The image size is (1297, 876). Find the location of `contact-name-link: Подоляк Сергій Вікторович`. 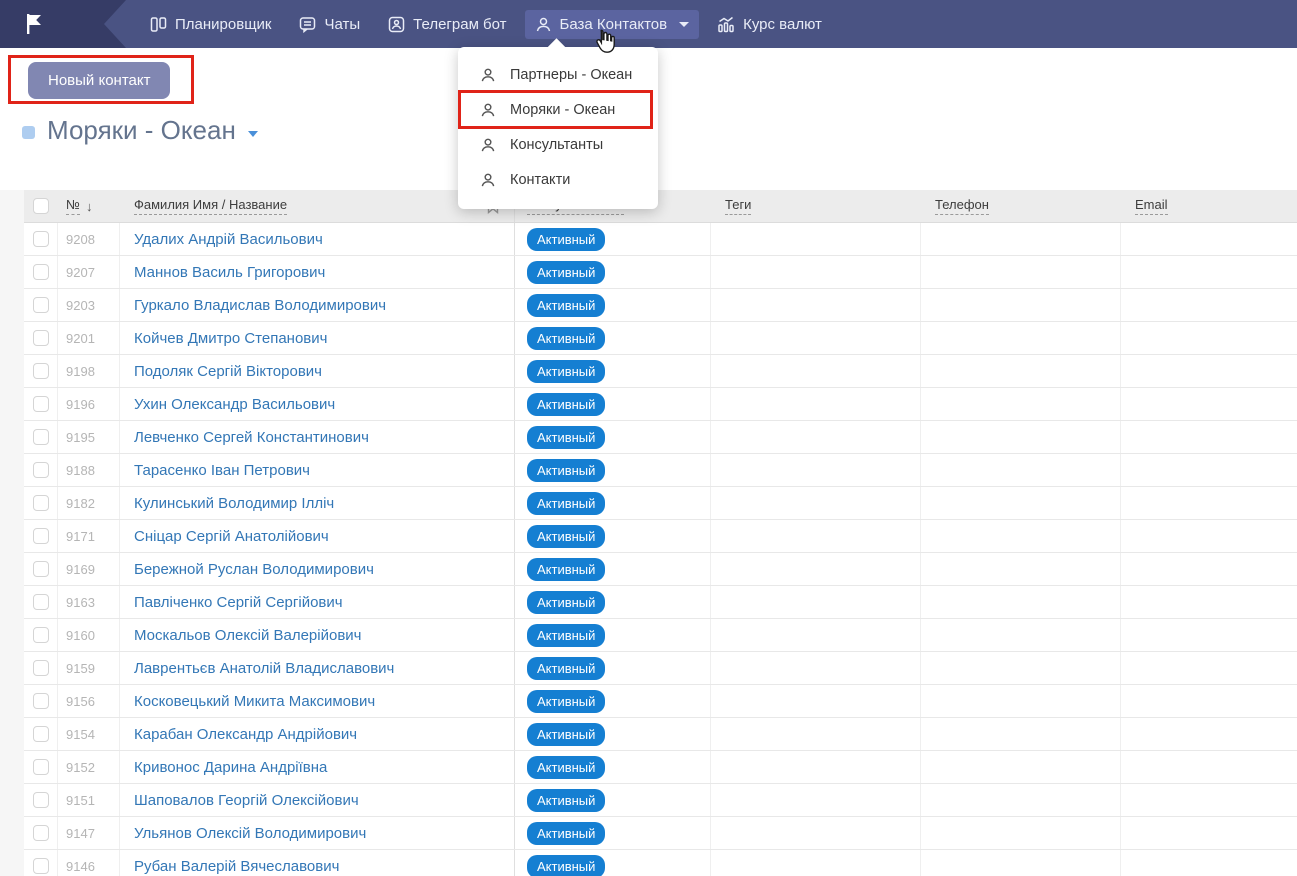

contact-name-link: Подоляк Сергій Вікторович is located at coordinates (228, 371).